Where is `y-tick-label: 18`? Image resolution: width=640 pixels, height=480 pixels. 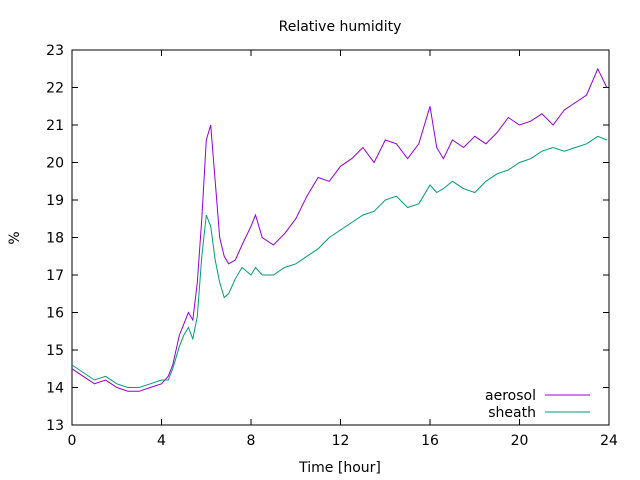 y-tick-label: 18 is located at coordinates (55, 239).